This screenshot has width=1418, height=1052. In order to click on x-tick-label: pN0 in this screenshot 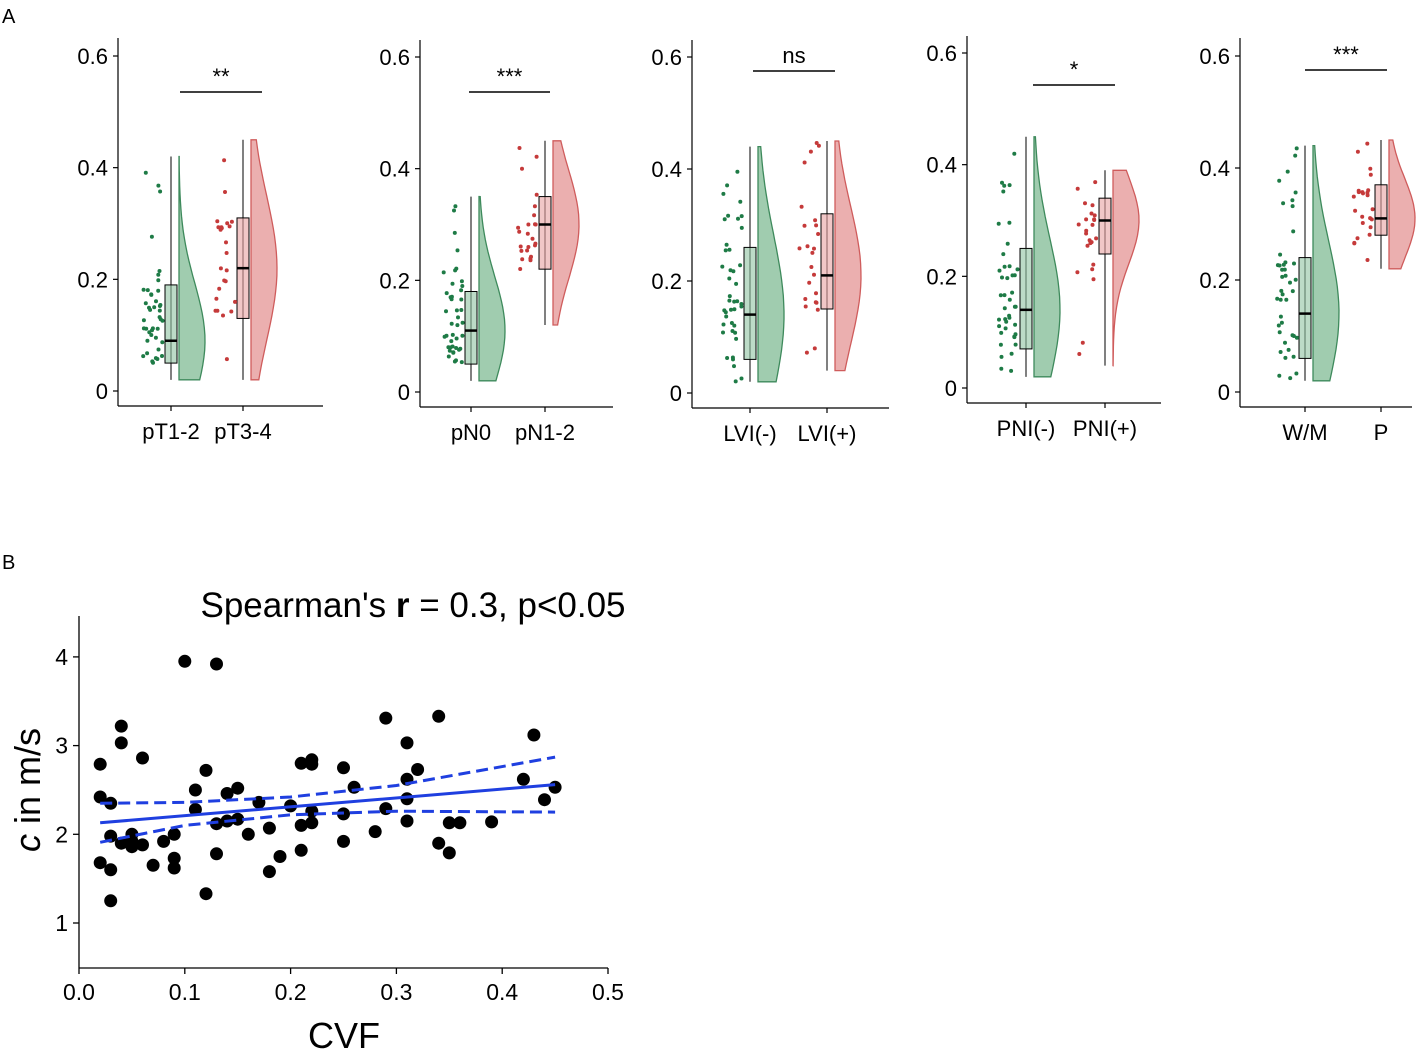, I will do `click(471, 432)`.